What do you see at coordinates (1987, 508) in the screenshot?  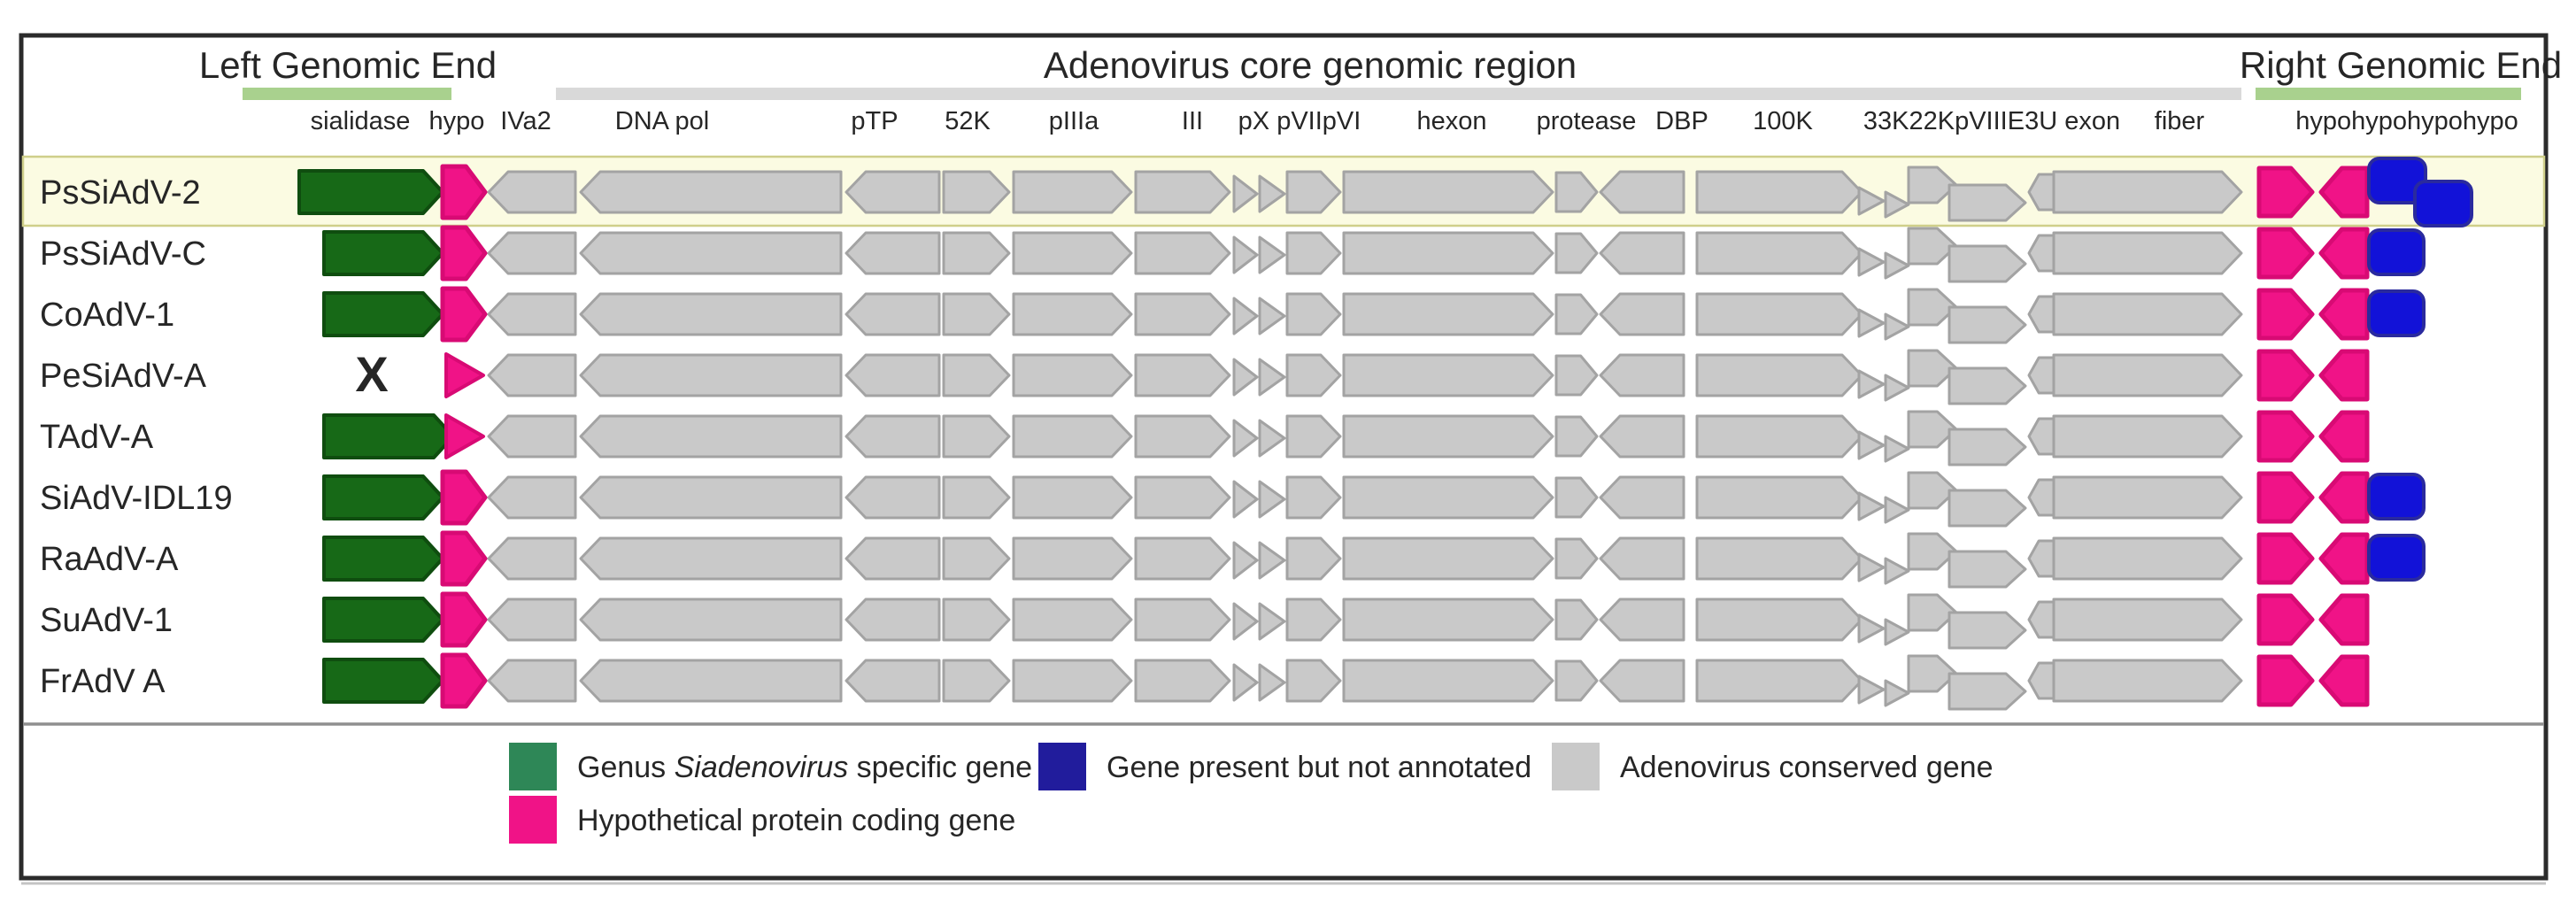 I see `gene-e3` at bounding box center [1987, 508].